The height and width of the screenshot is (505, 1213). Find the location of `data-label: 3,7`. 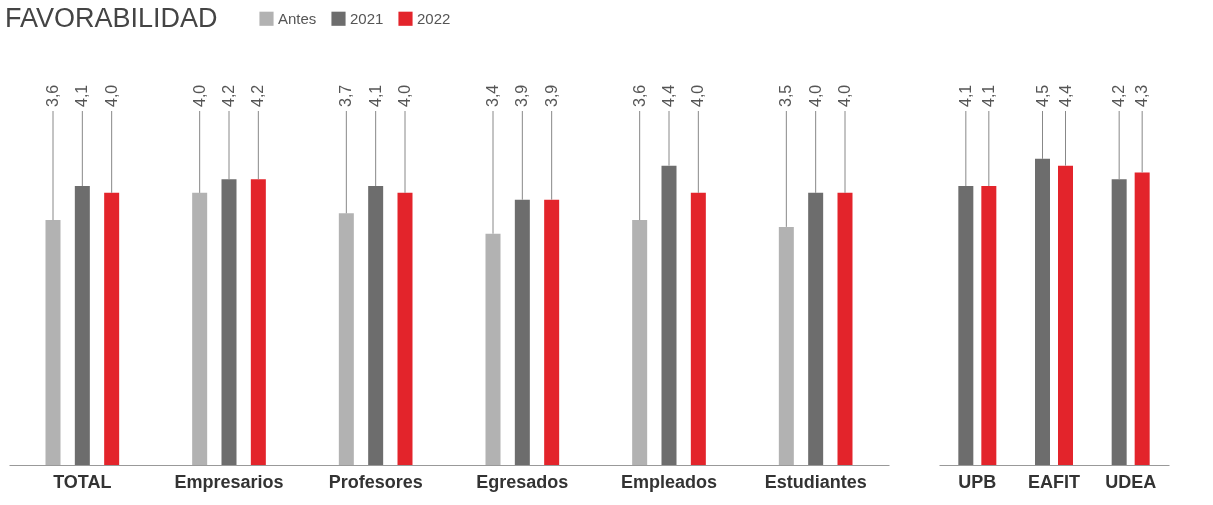

data-label: 3,7 is located at coordinates (346, 95).